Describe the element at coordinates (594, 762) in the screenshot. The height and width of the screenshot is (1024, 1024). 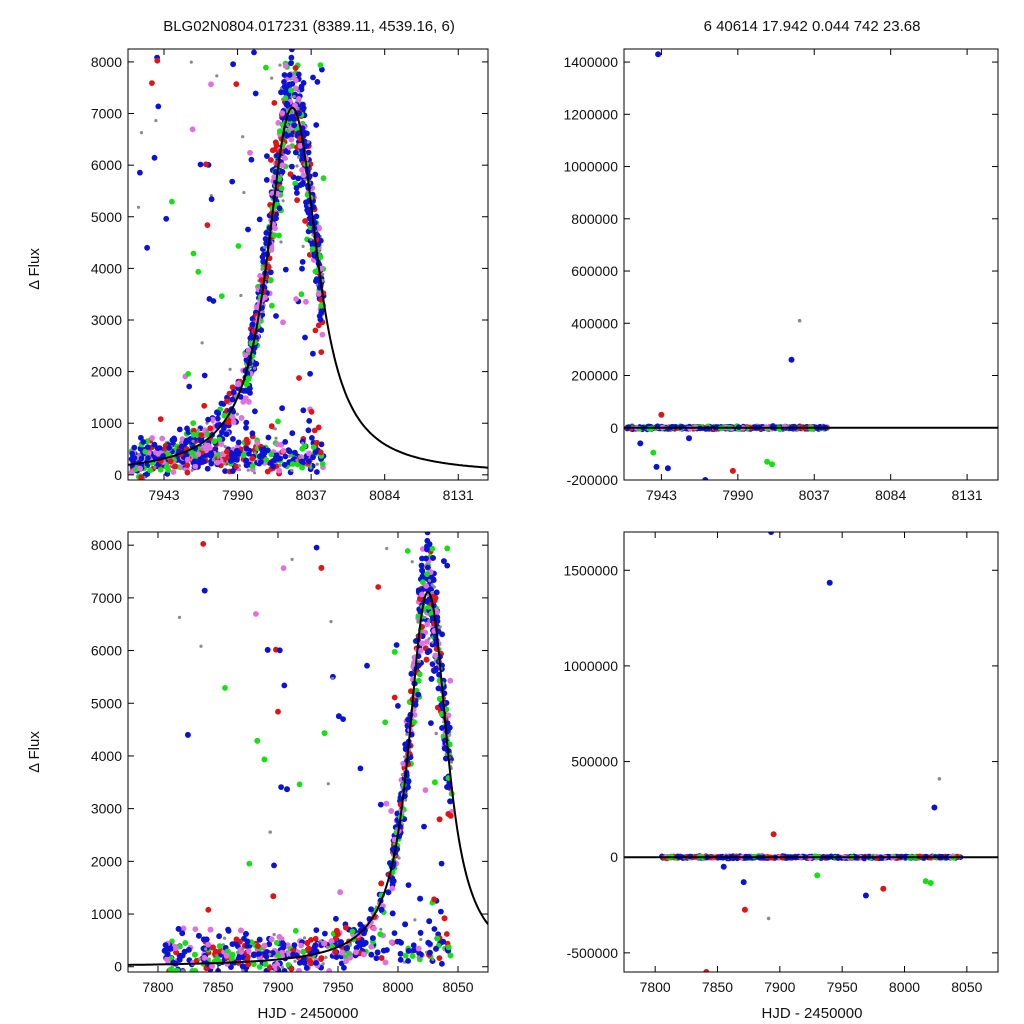
I see `y-tick-label: 500000` at that location.